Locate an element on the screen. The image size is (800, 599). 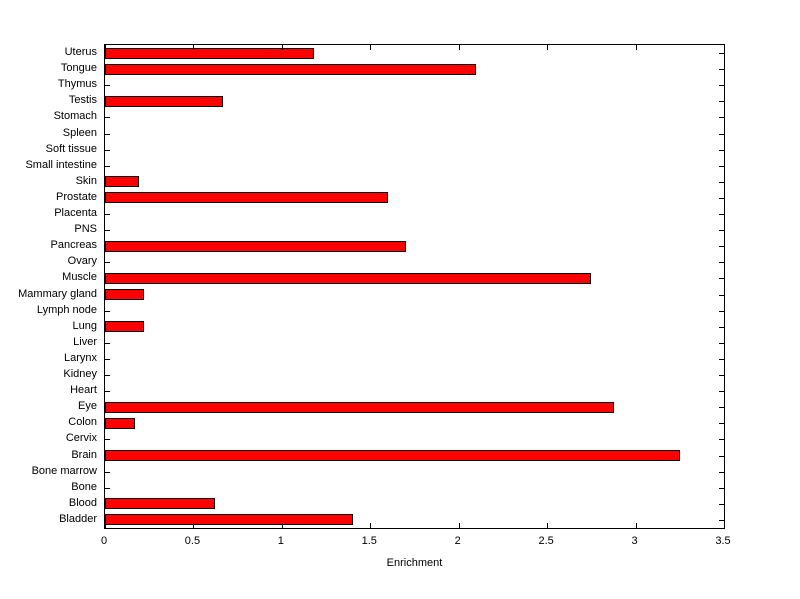
bar-mammary-gland is located at coordinates (124, 294).